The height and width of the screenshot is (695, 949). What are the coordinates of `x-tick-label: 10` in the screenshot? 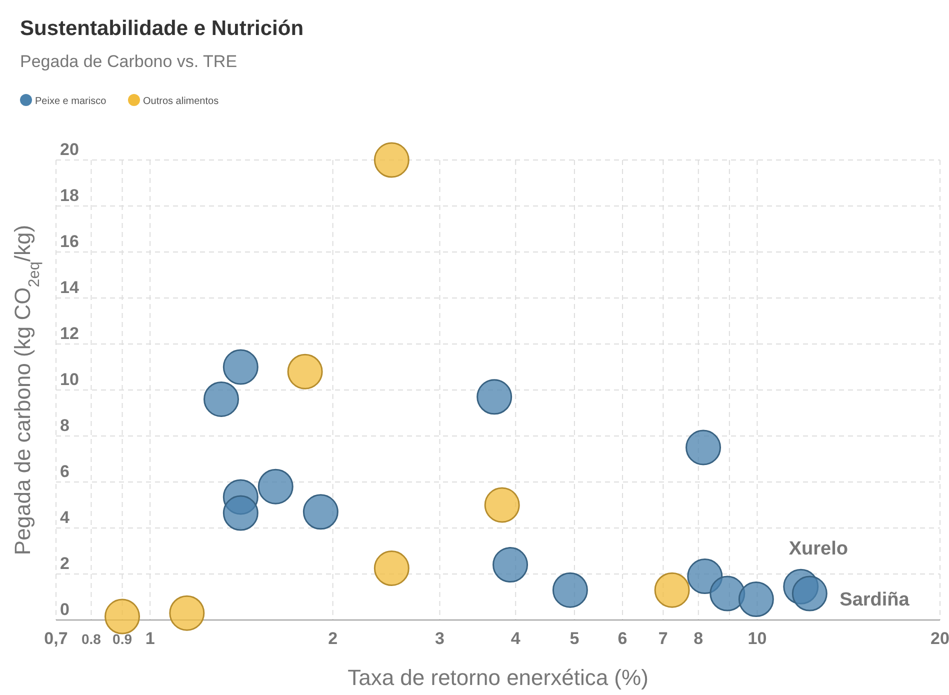 It's located at (757, 638).